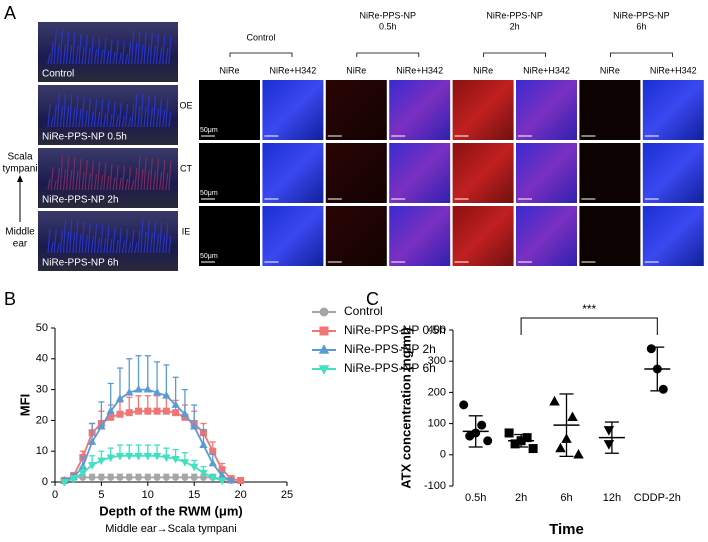 This screenshot has height=542, width=708. What do you see at coordinates (58, 74) in the screenshot?
I see `stack-label: Control` at bounding box center [58, 74].